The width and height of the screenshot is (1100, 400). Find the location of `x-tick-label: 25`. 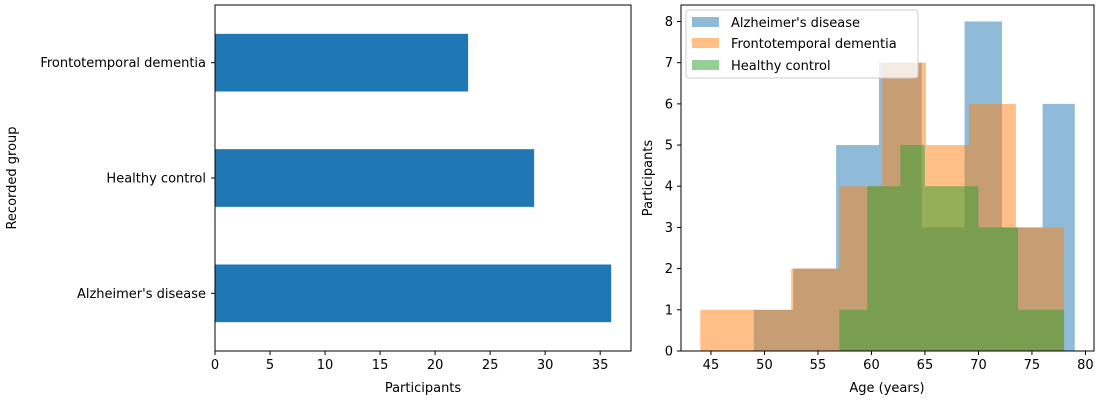

x-tick-label: 25 is located at coordinates (490, 365).